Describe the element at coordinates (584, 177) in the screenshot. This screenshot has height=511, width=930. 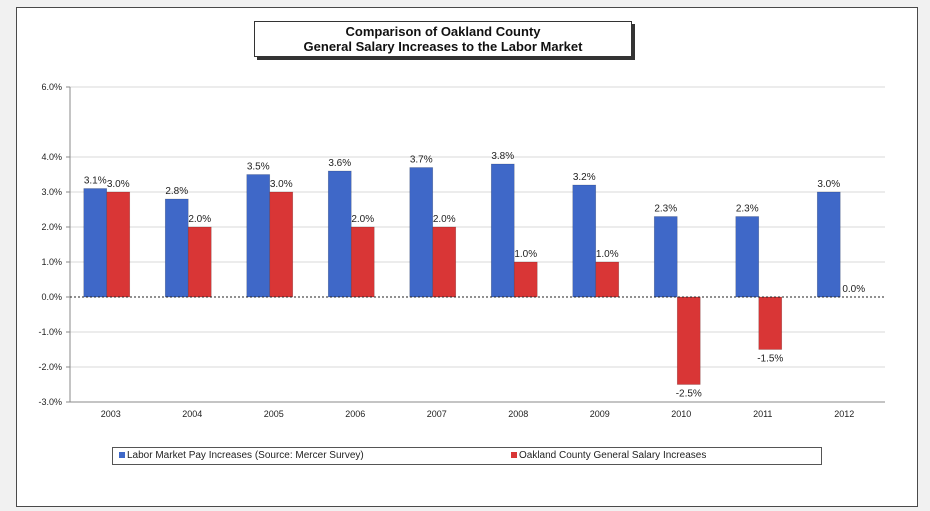
I see `data-label-labor-market: 3.2%` at that location.